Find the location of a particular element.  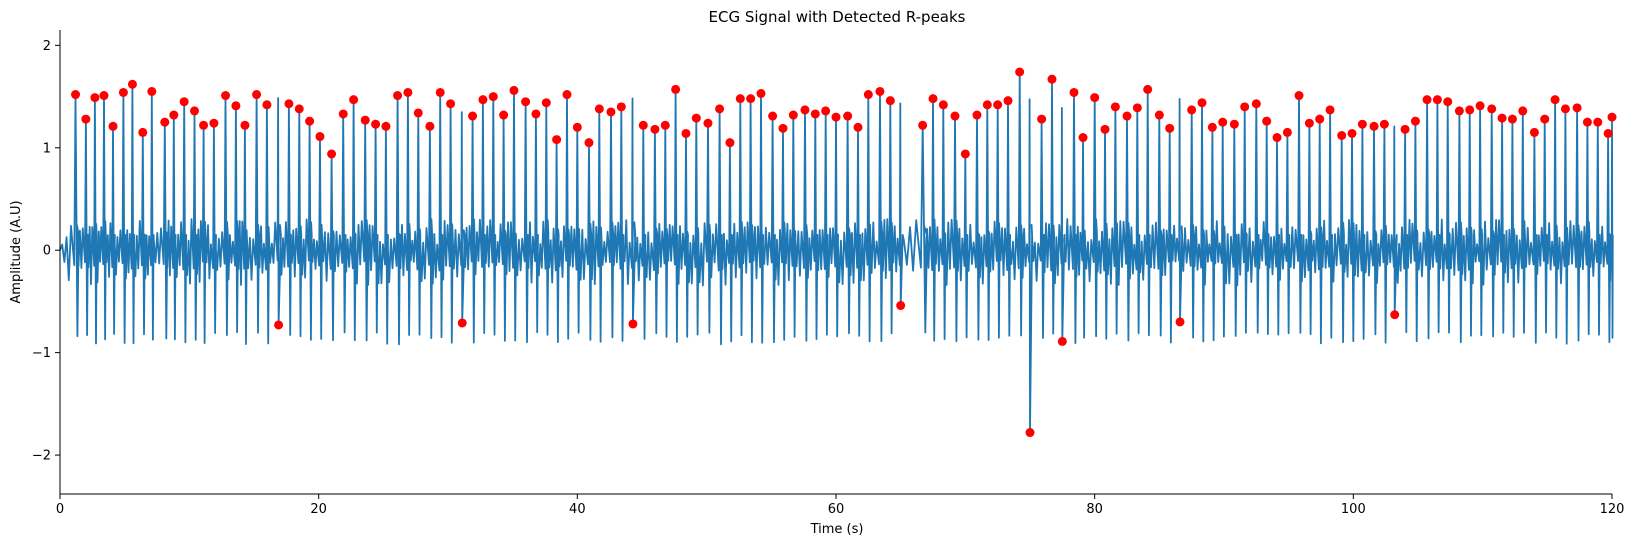

y-axis-ticks: −2 −1 0 1 2 is located at coordinates (46, 251).